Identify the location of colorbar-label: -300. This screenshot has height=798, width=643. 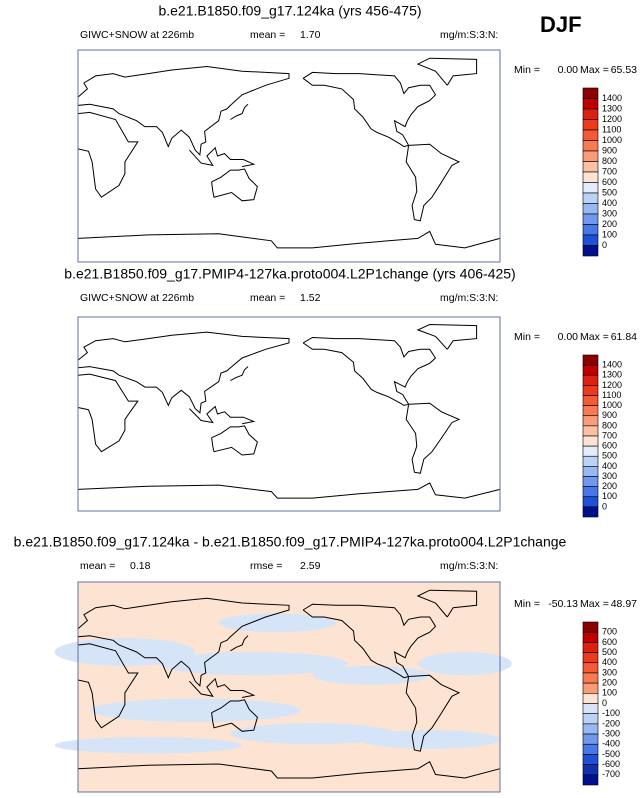
(611, 733).